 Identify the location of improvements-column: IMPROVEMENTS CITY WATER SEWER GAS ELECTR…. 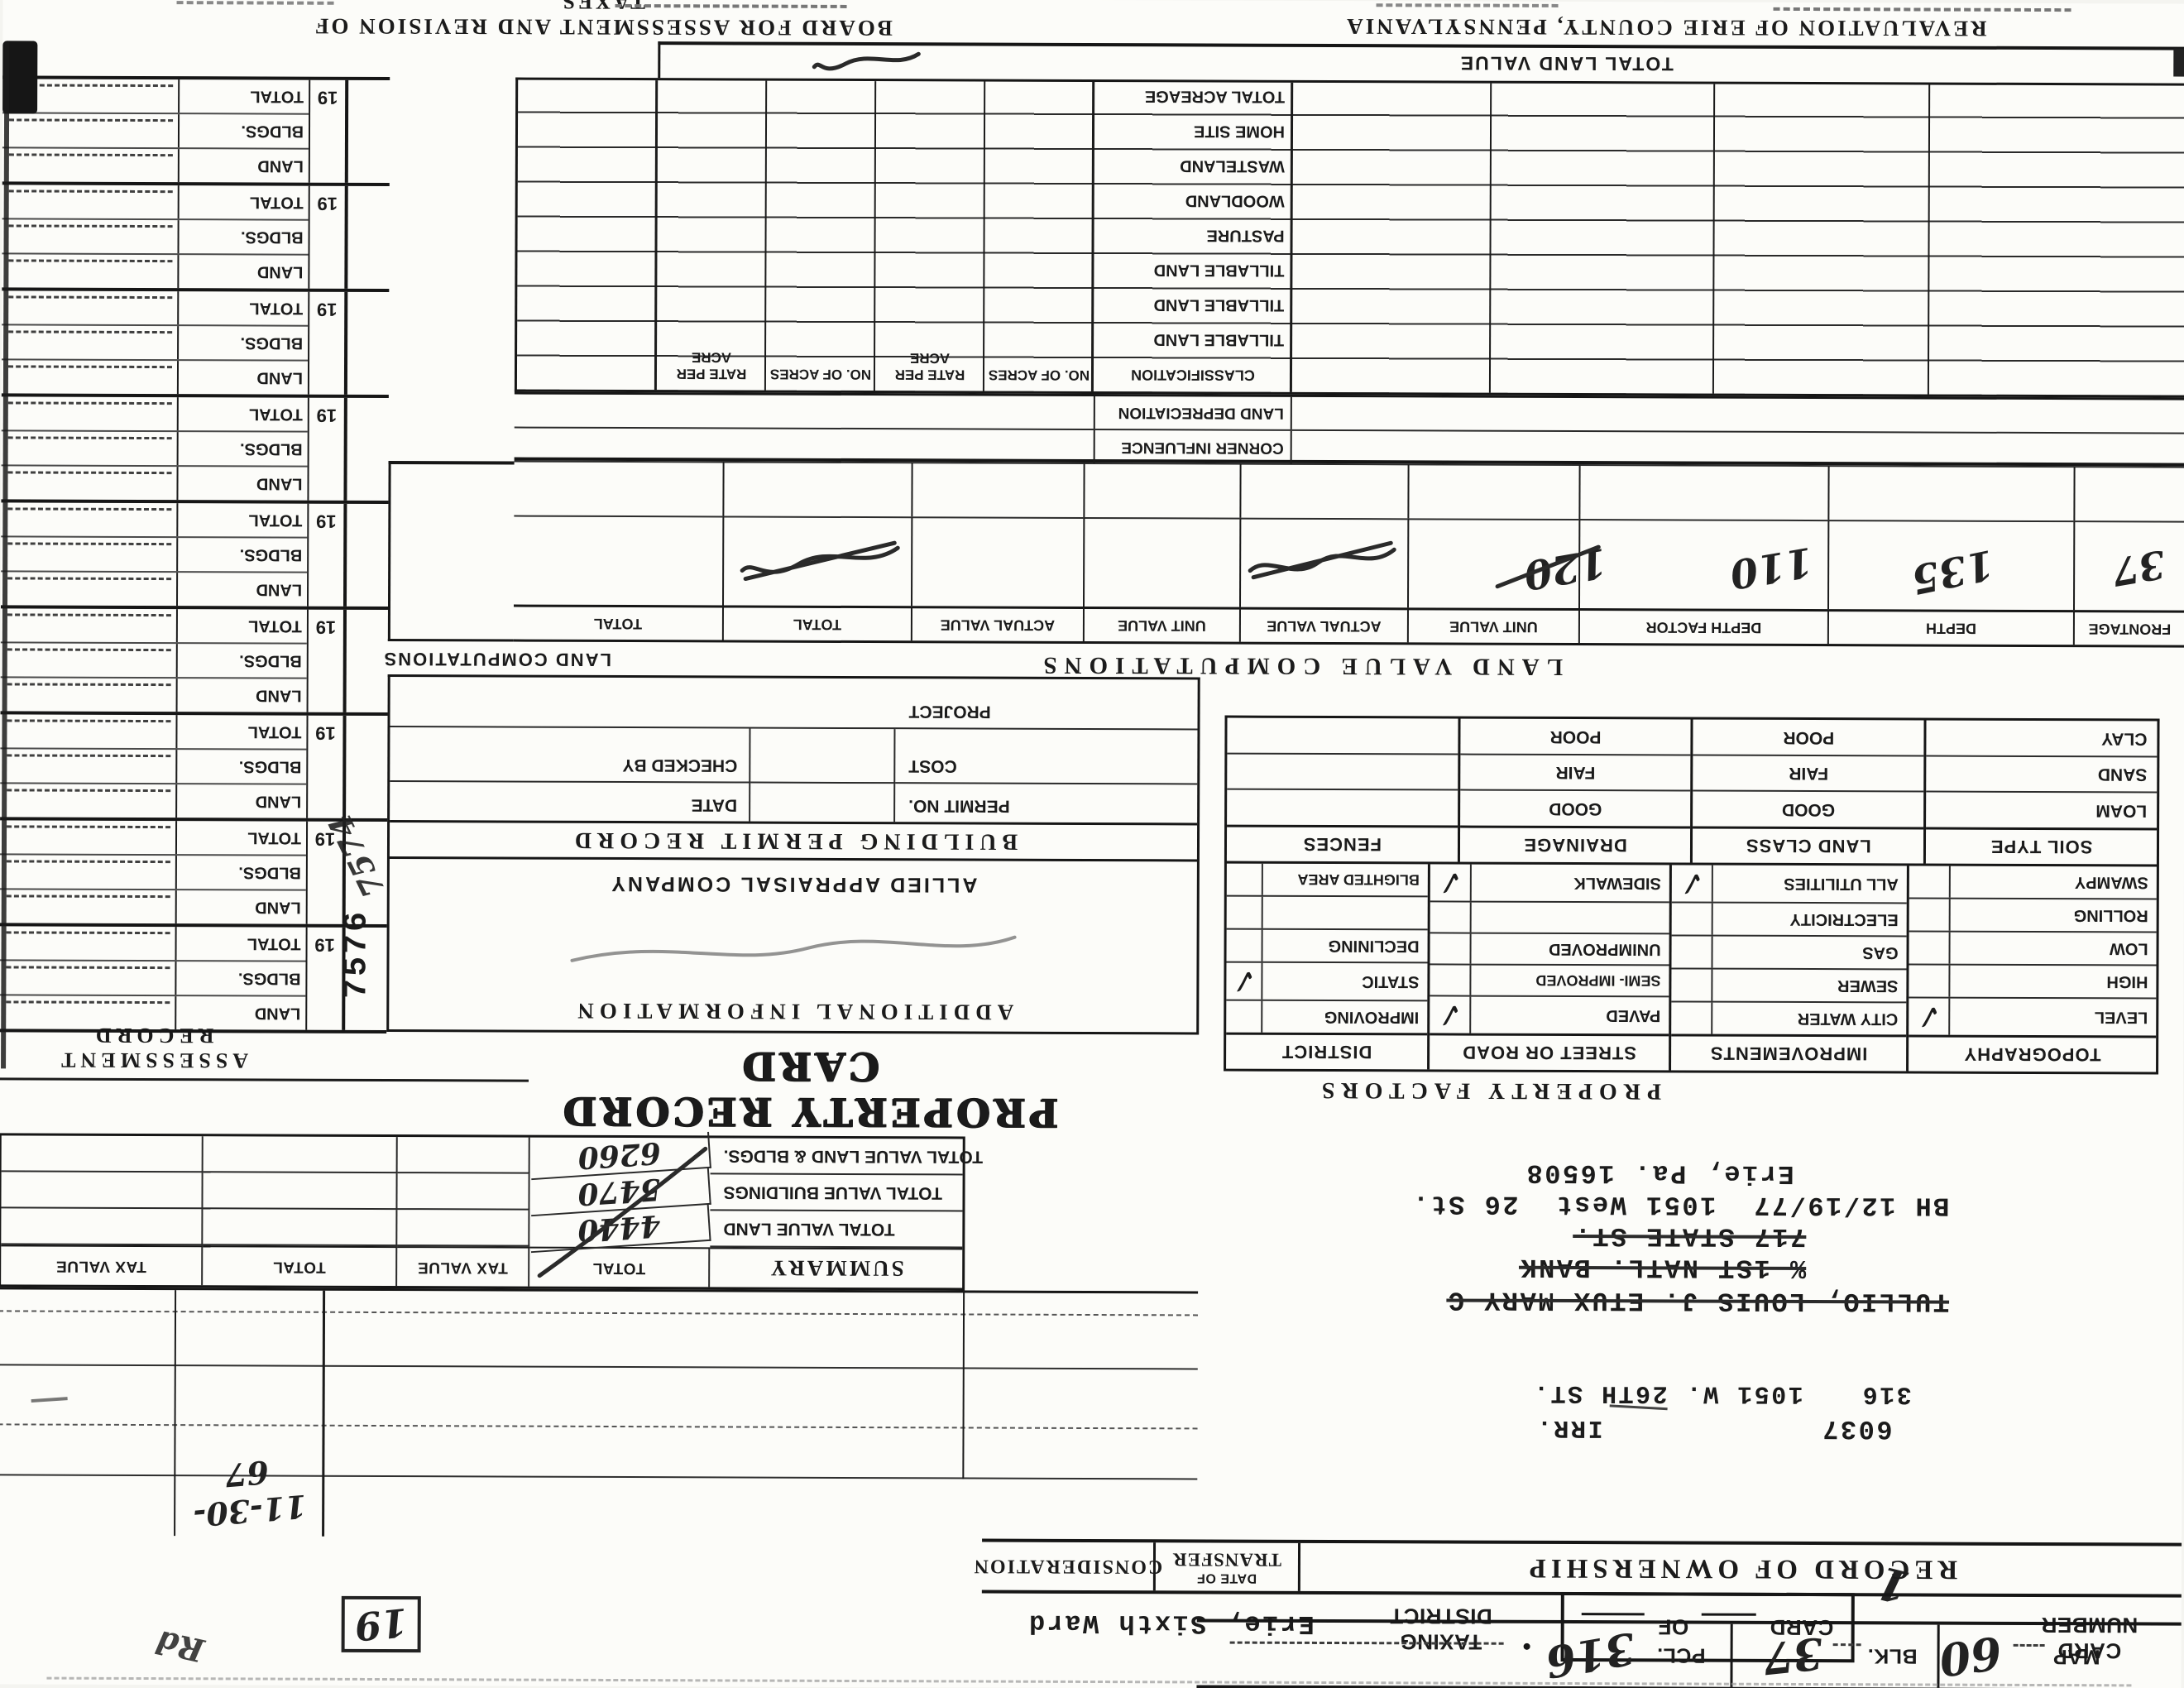
(1788, 967).